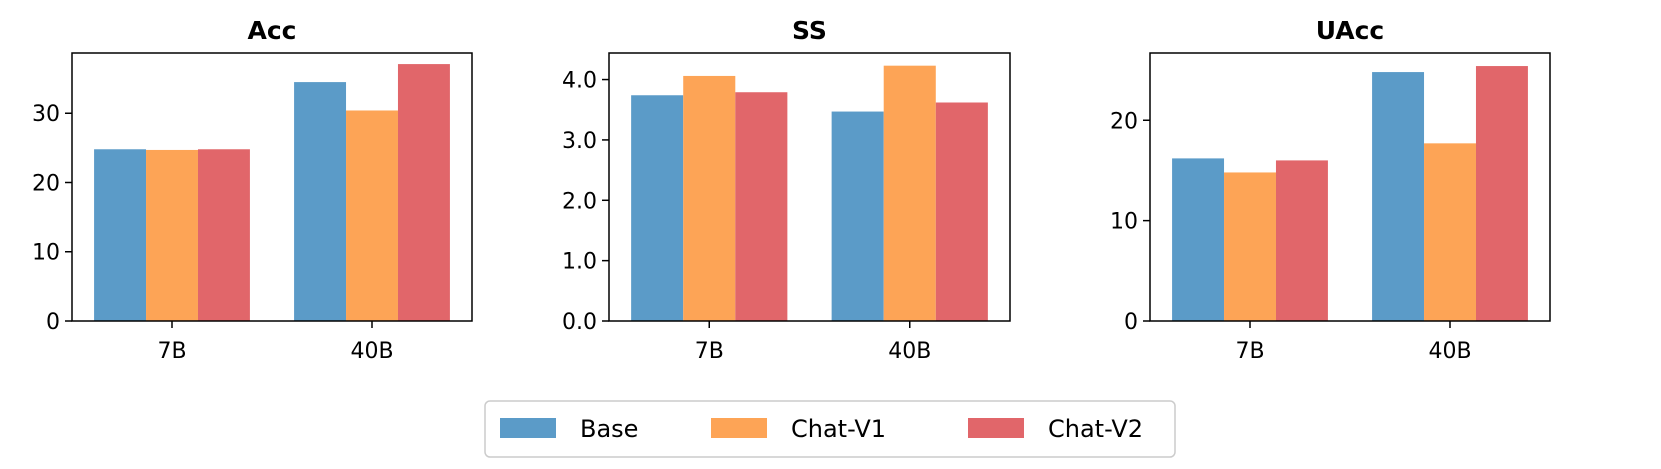 This screenshot has width=1661, height=469. Describe the element at coordinates (172, 235) in the screenshot. I see `bar-acc-7b-chat-v1` at that location.